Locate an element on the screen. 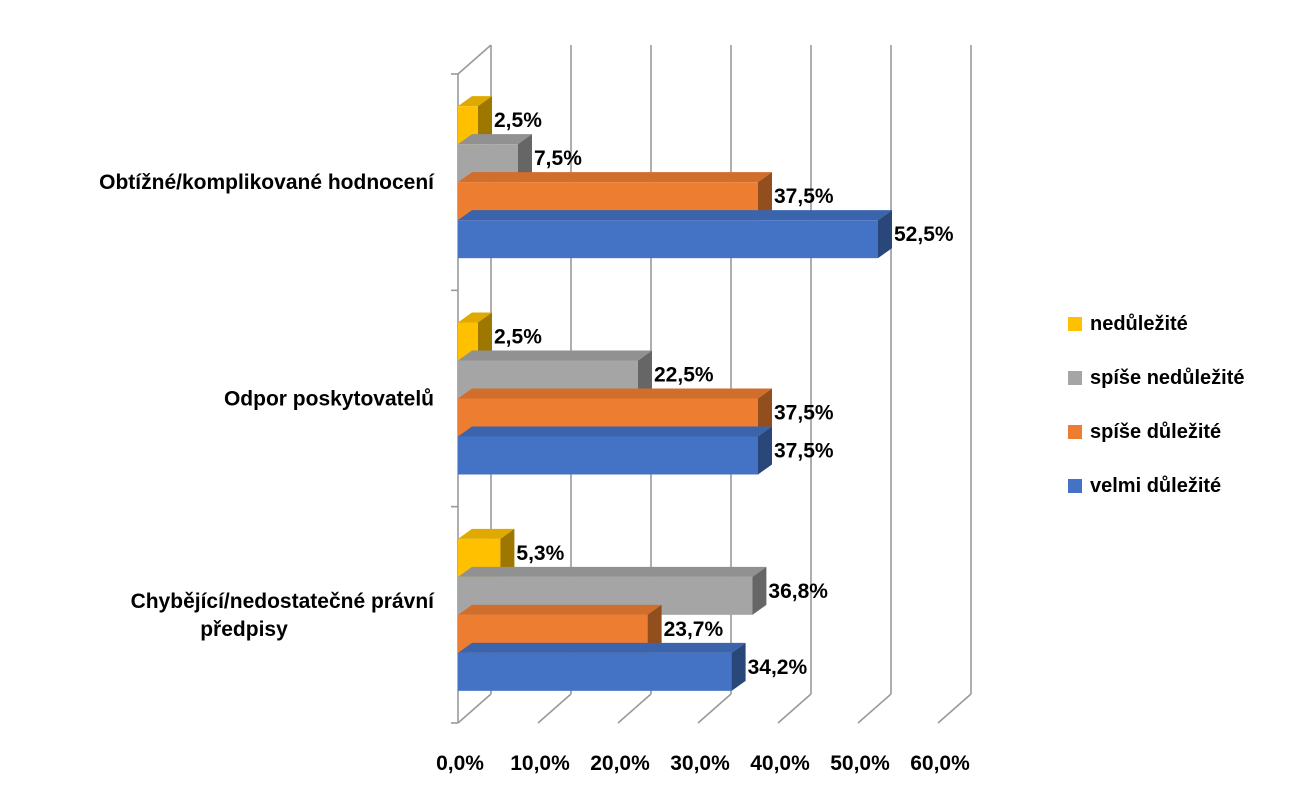 This screenshot has height=805, width=1307. x-tick-label: 50,0% is located at coordinates (860, 763).